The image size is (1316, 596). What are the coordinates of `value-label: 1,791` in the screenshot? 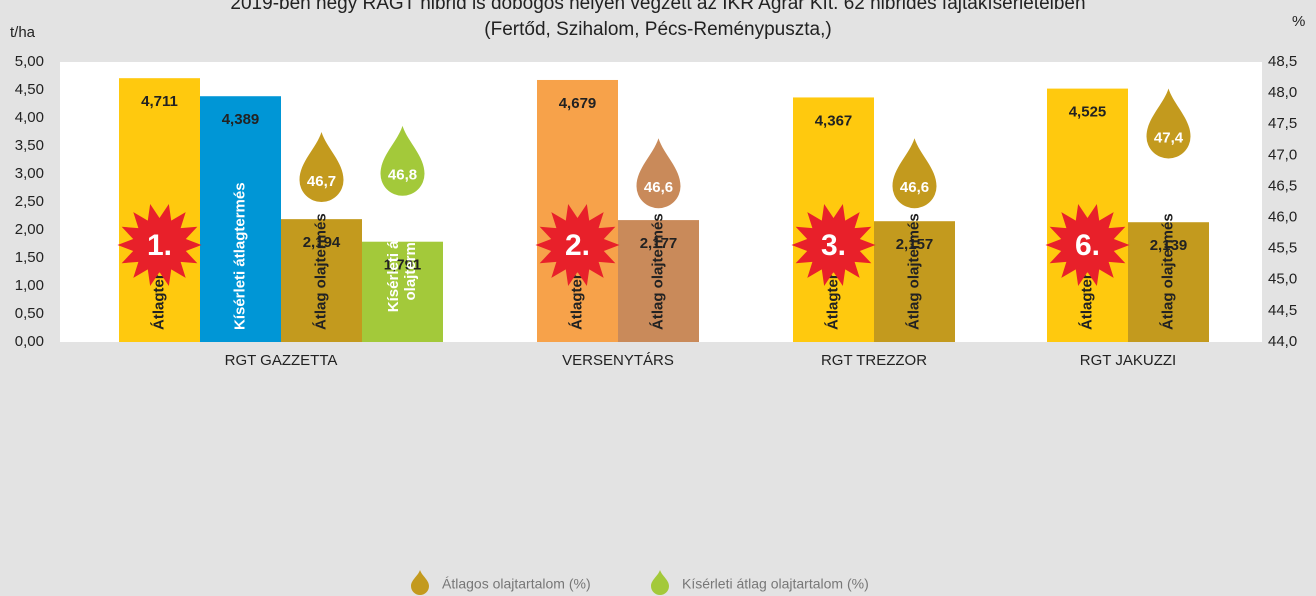 It's located at (403, 265).